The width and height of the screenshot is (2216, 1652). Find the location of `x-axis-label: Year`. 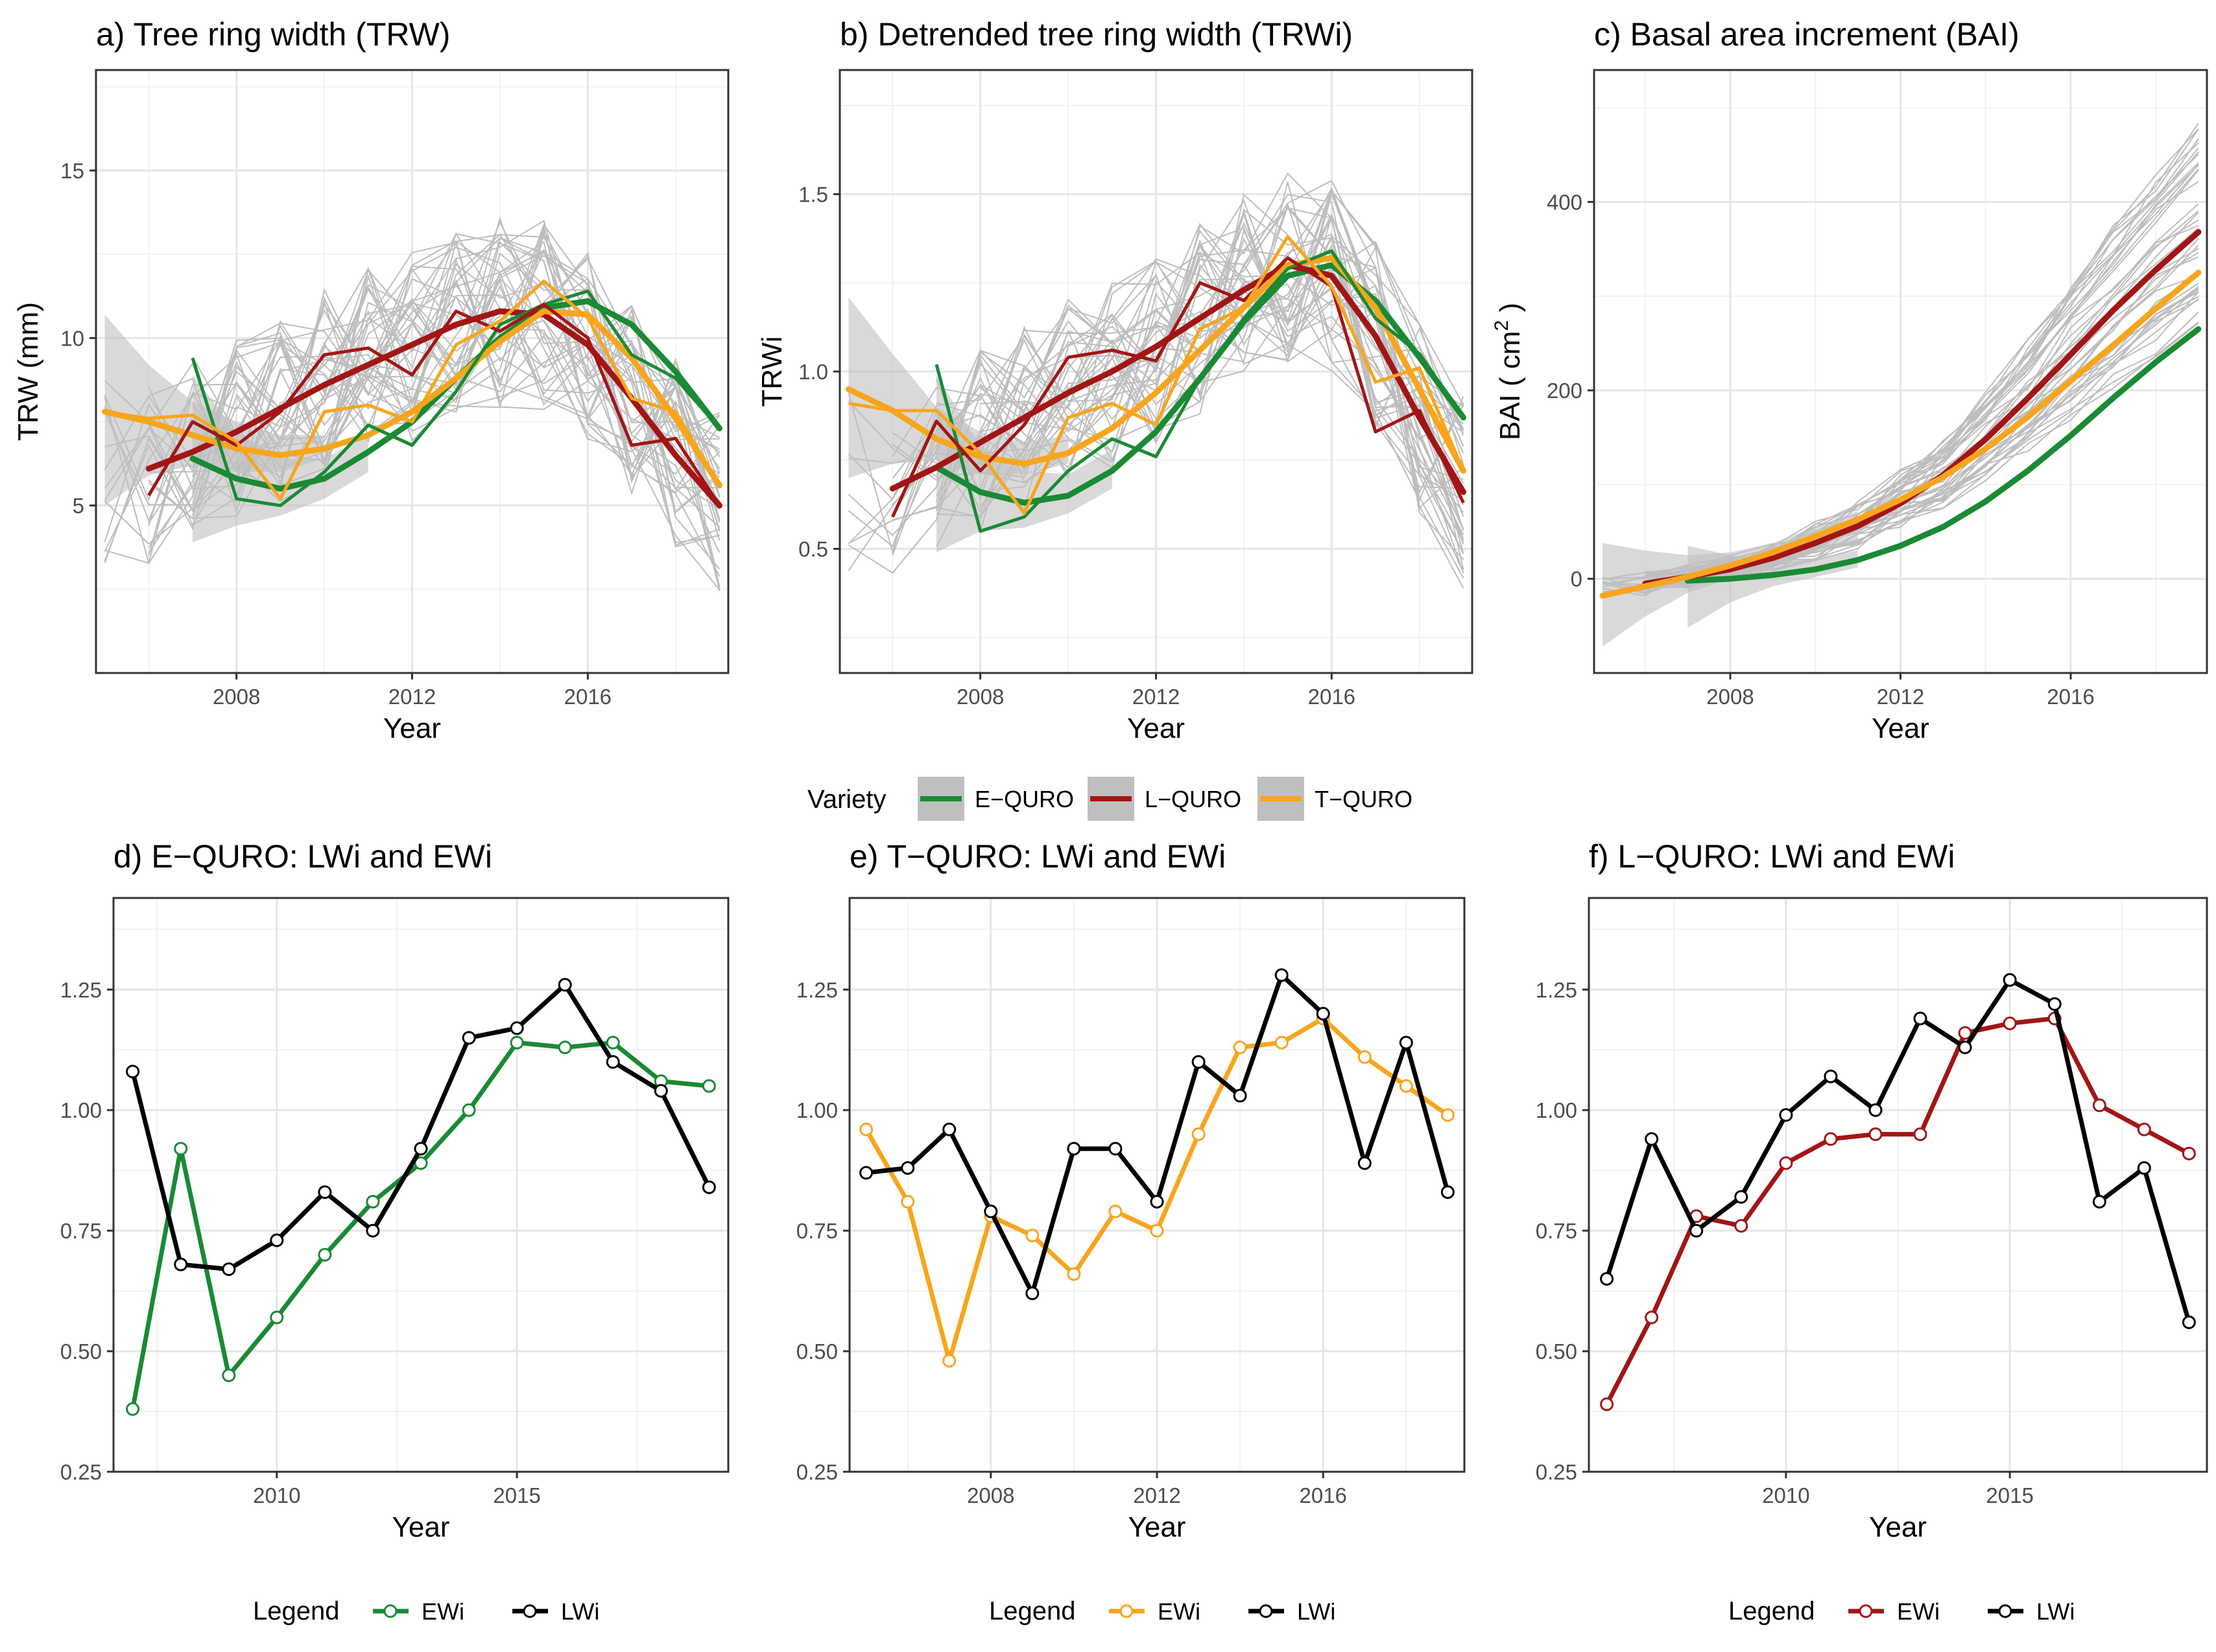

x-axis-label: Year is located at coordinates (421, 1527).